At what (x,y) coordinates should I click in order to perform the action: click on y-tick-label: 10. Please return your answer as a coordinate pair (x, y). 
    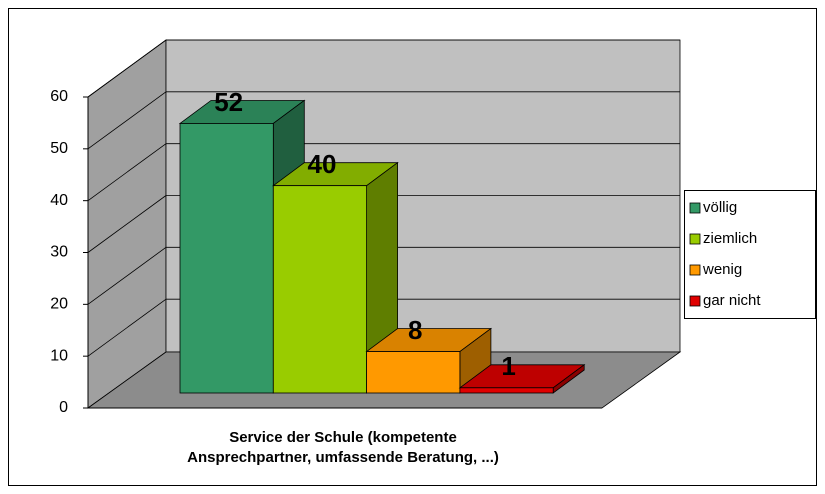
    Looking at the image, I should click on (59, 355).